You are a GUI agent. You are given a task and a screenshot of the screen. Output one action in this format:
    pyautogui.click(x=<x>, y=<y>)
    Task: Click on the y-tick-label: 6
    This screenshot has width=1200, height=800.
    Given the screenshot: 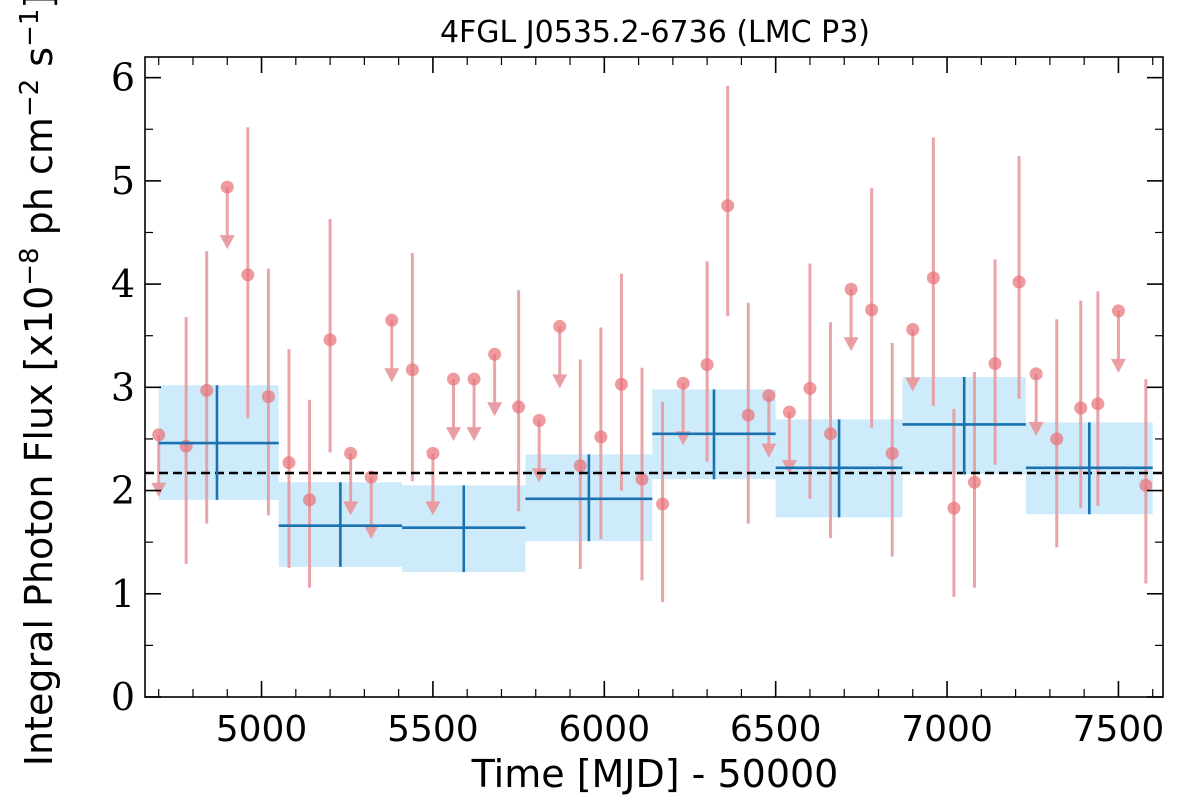 What is the action you would take?
    pyautogui.click(x=123, y=78)
    